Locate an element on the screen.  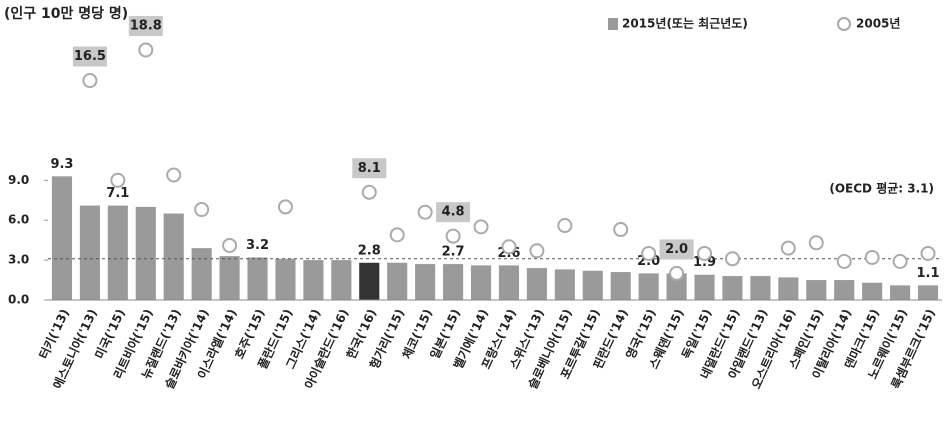
bar-value-label: 1.9 is located at coordinates (704, 262).